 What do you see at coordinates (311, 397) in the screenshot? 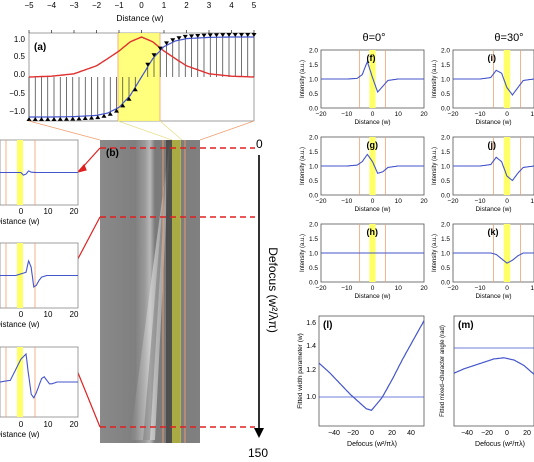
I see `panel-l-ytick-4: 1.0` at bounding box center [311, 397].